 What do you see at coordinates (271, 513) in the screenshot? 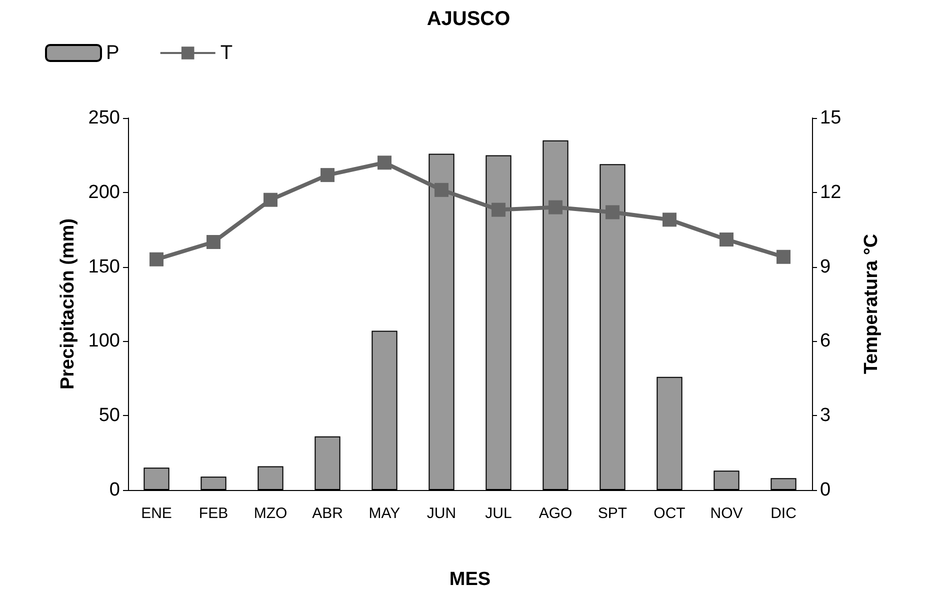
I see `x-tick-label: MZO` at bounding box center [271, 513].